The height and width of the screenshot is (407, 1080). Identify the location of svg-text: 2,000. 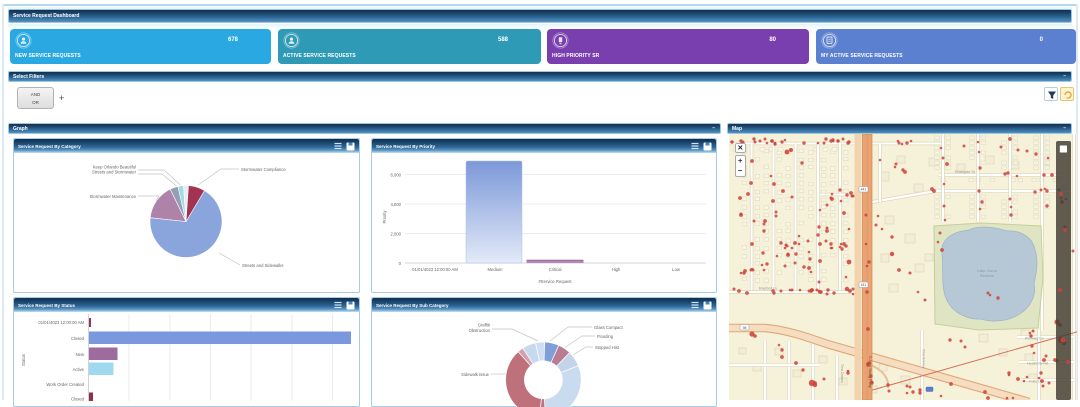
(396, 233).